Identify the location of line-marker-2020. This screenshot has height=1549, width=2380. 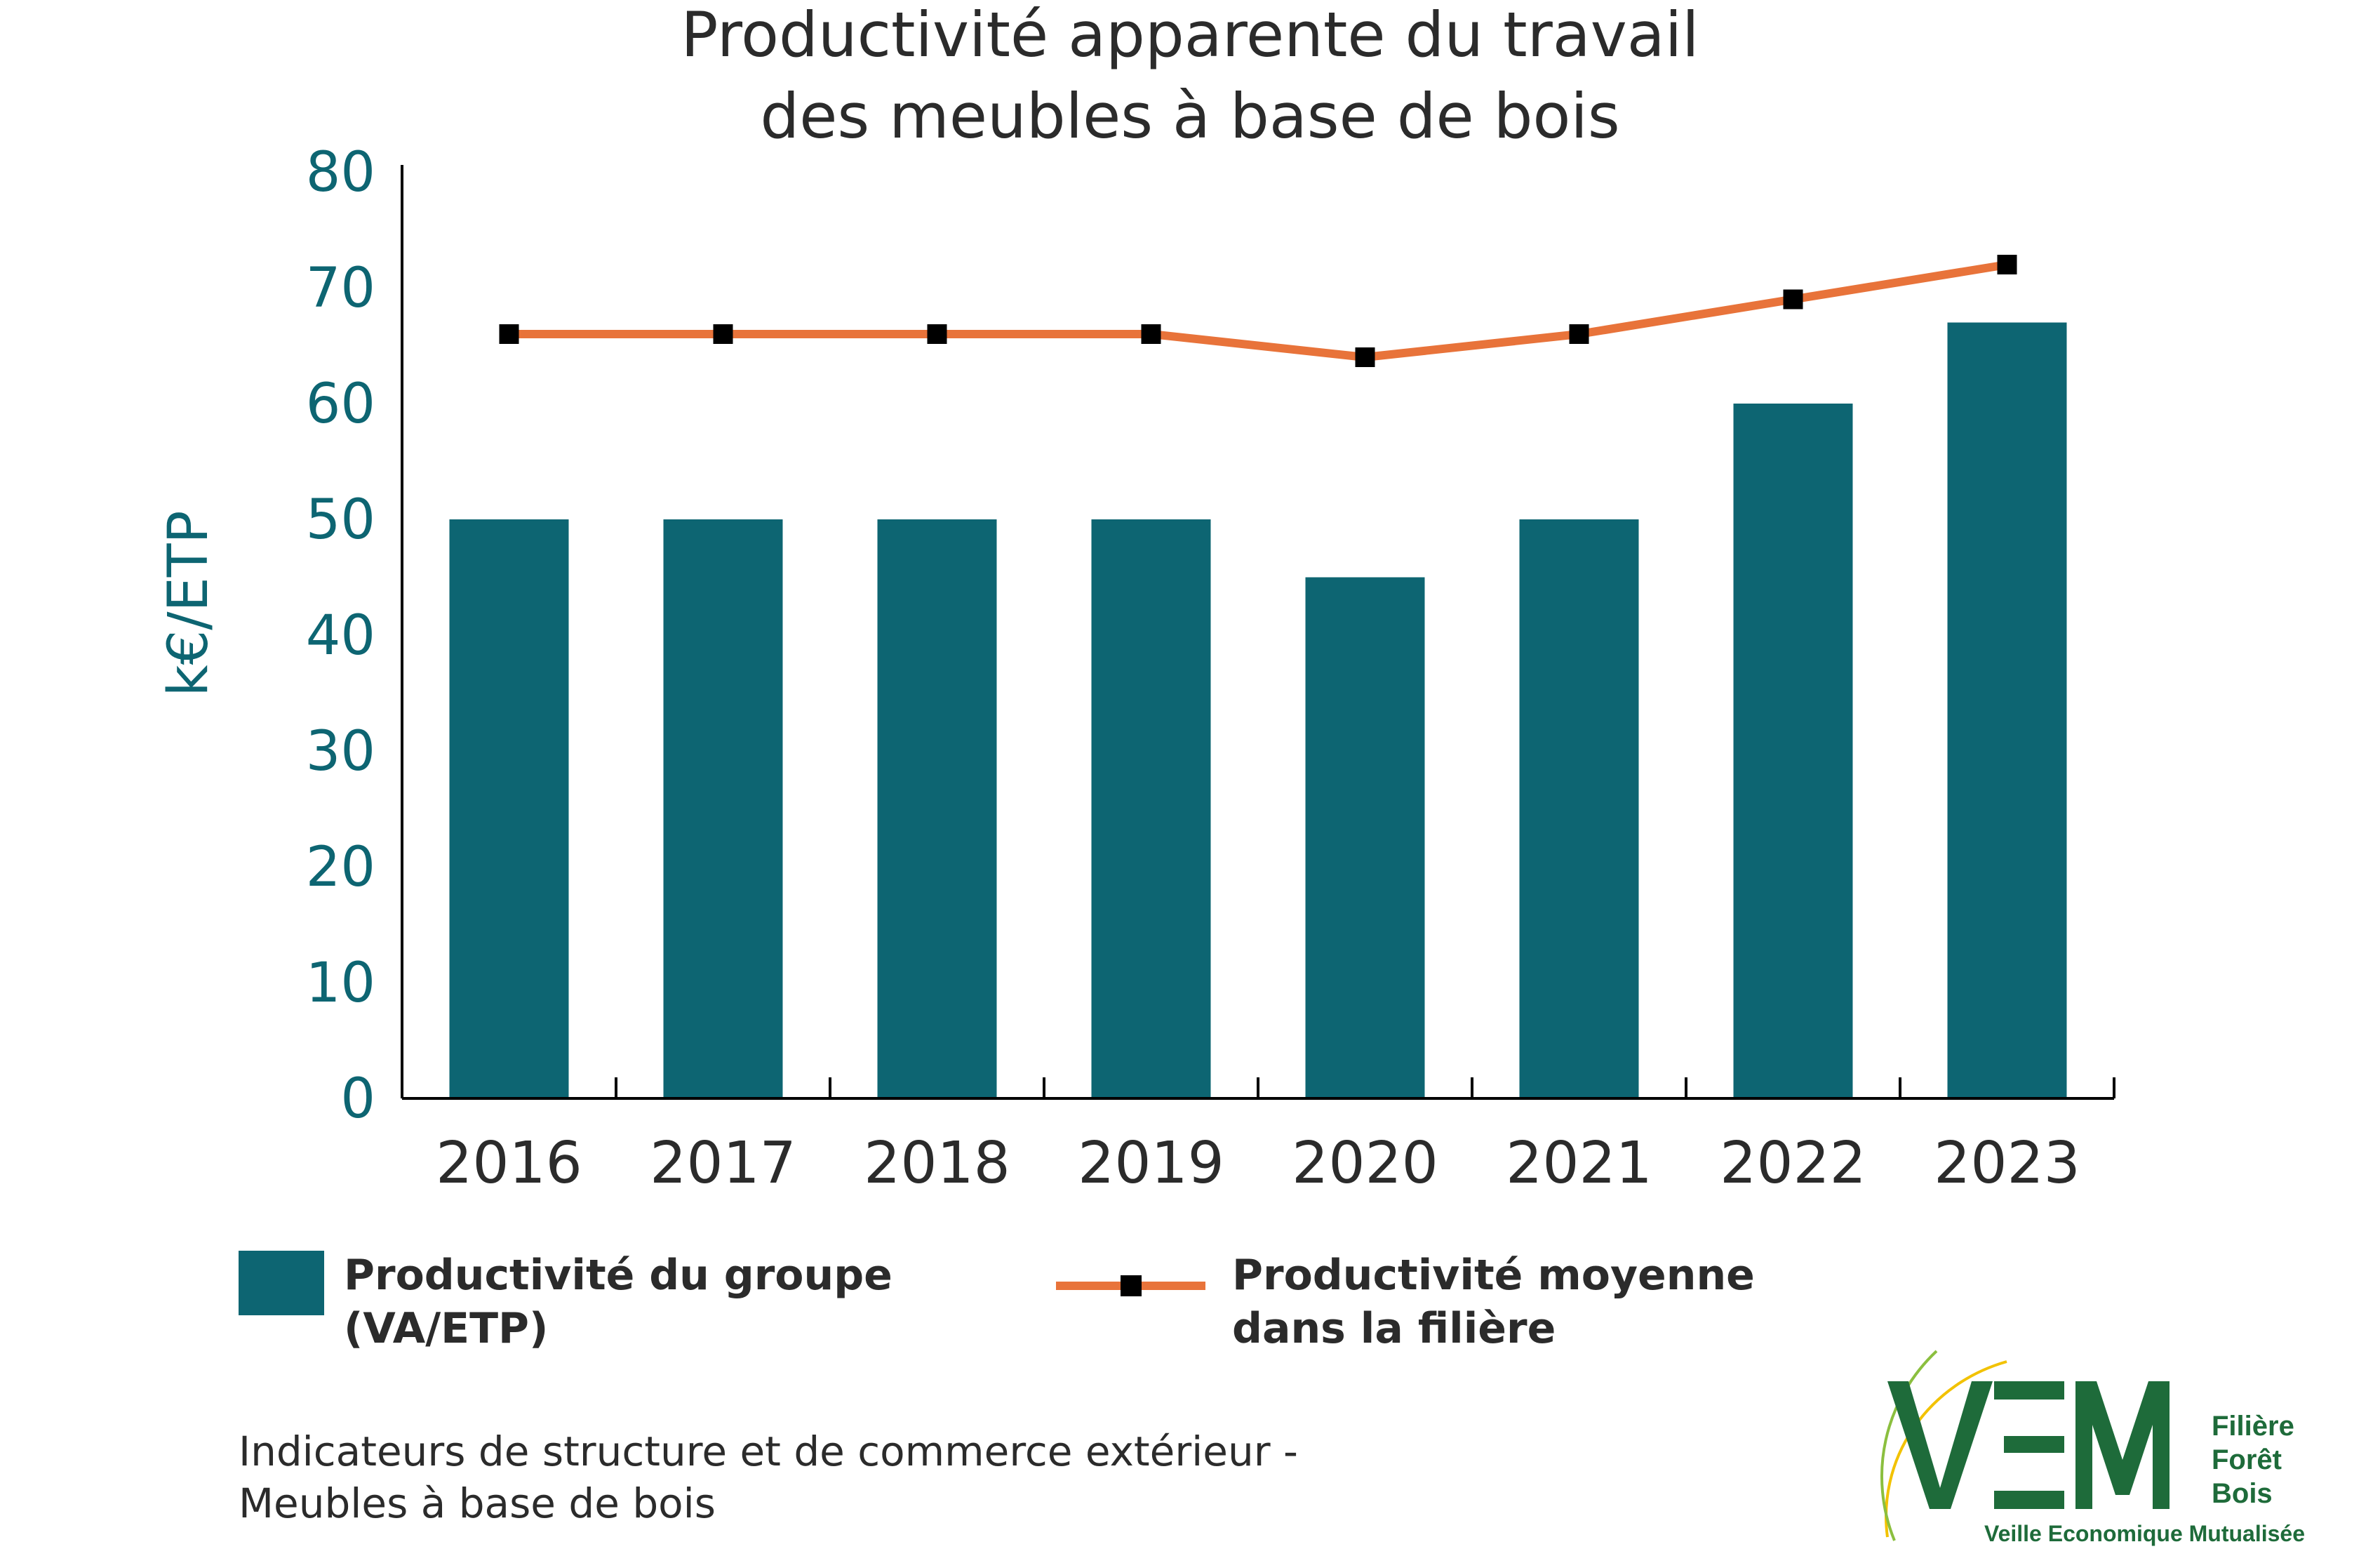
(1365, 357).